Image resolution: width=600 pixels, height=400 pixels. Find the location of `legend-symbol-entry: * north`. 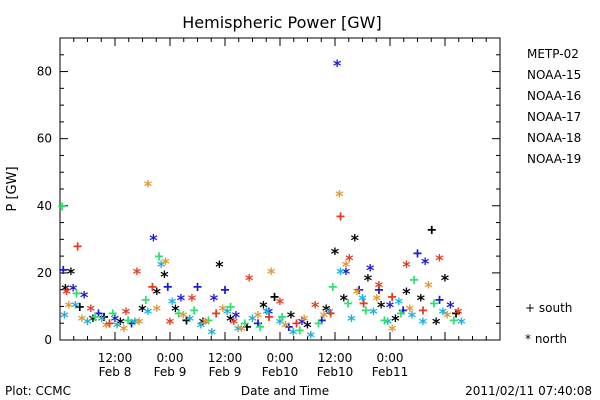

legend-symbol-entry: * north is located at coordinates (546, 339).